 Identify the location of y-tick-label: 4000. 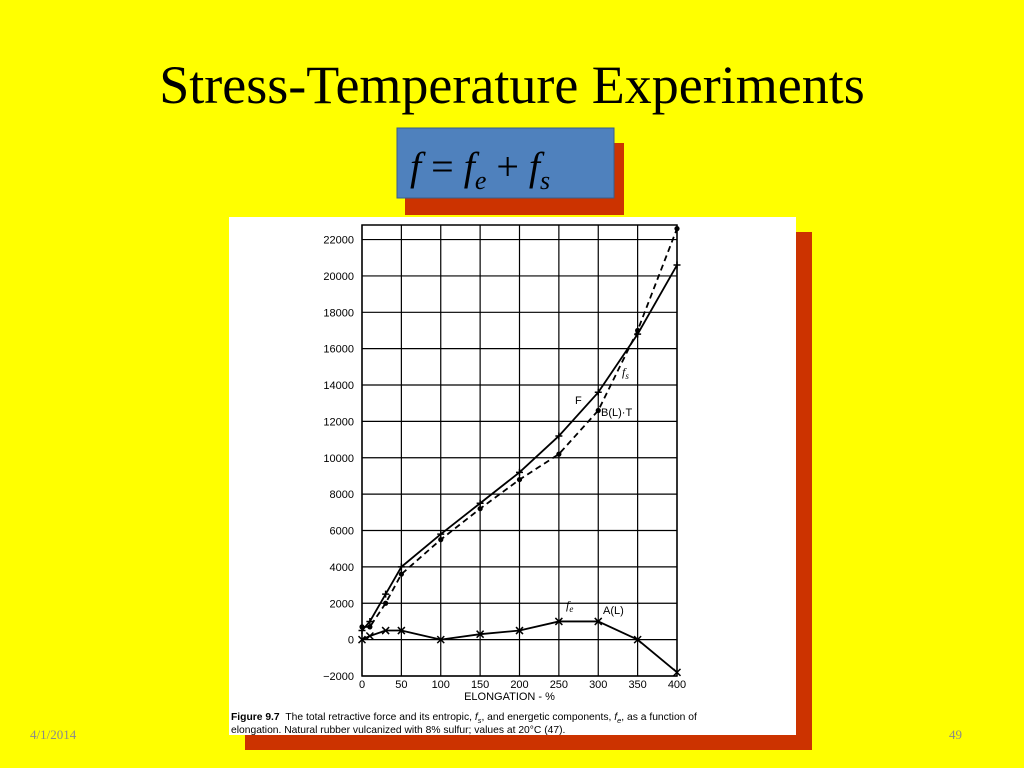
(342, 568).